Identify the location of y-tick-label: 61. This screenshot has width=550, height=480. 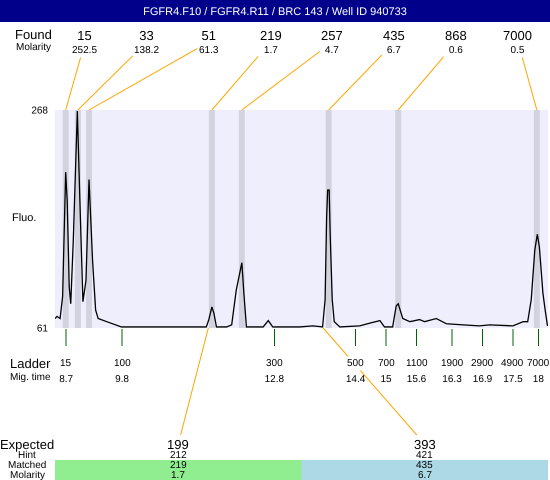
(42, 329).